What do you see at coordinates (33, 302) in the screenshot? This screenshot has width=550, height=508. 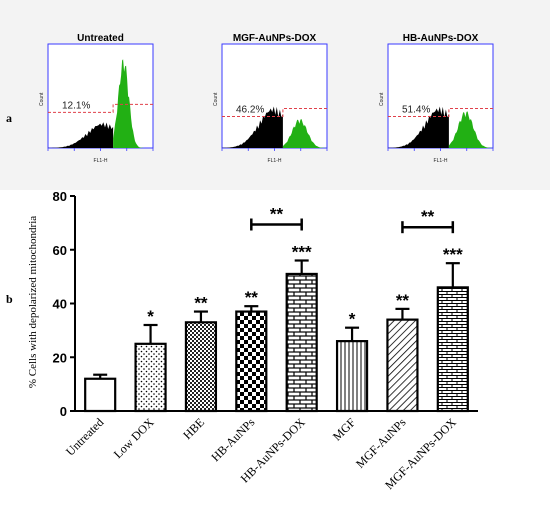 I see `y-axis-label: % Cells with depolarized mitochondria` at bounding box center [33, 302].